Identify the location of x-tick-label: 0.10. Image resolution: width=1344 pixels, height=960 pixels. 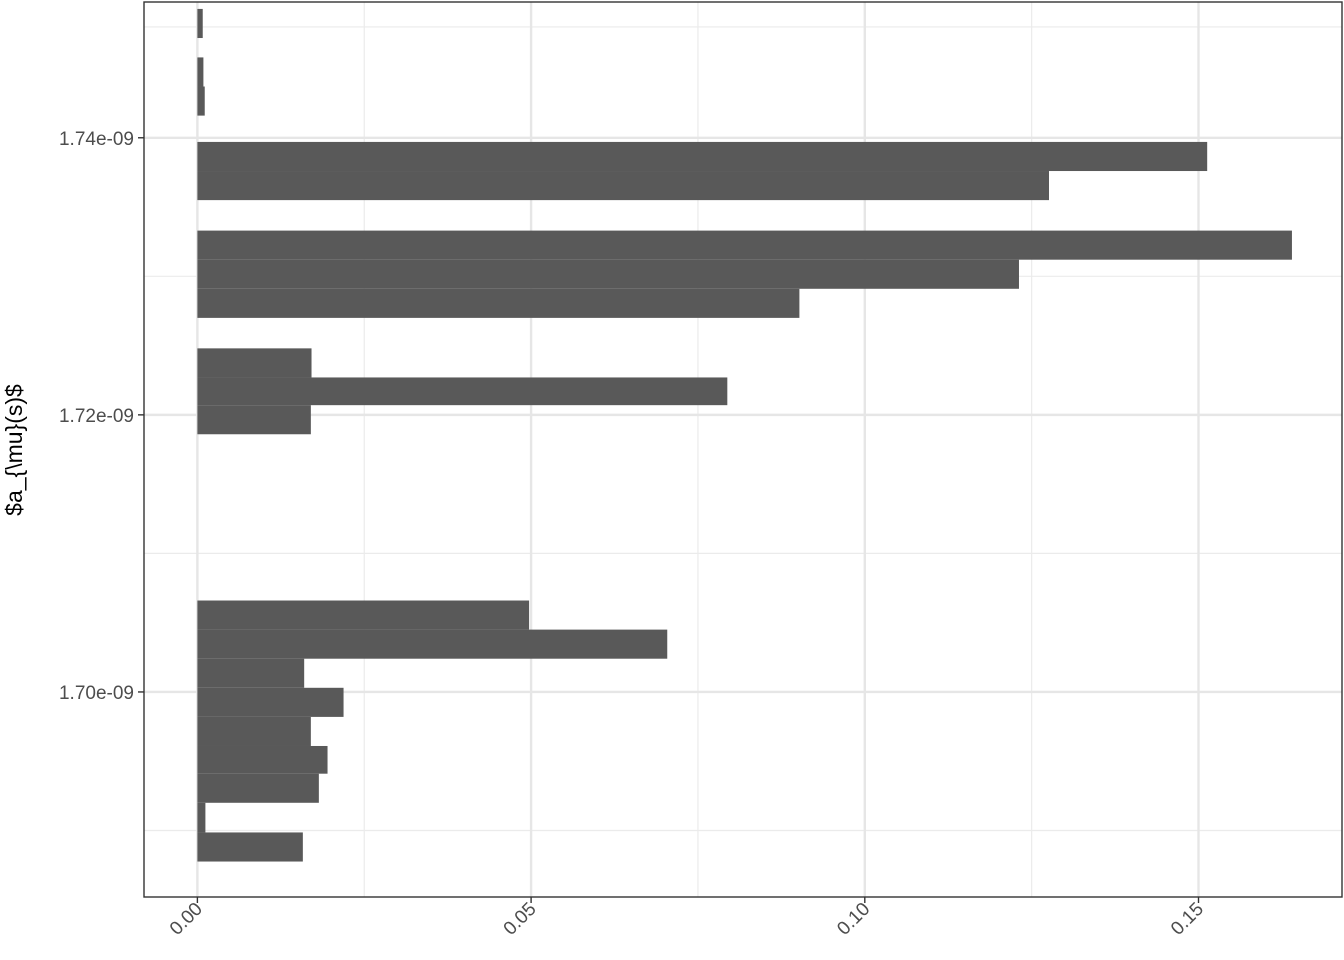
(853, 919).